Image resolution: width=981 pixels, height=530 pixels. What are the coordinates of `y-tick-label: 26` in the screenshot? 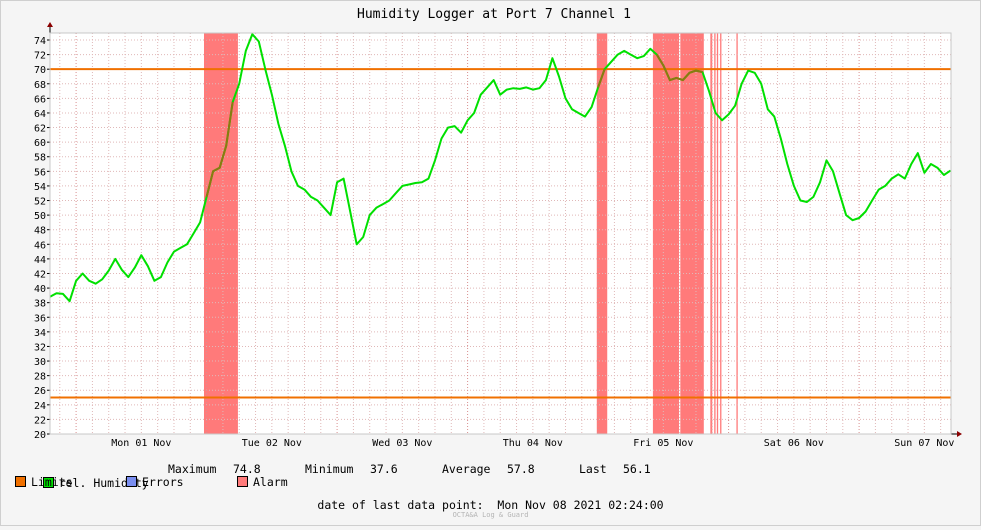 It's located at (40, 391).